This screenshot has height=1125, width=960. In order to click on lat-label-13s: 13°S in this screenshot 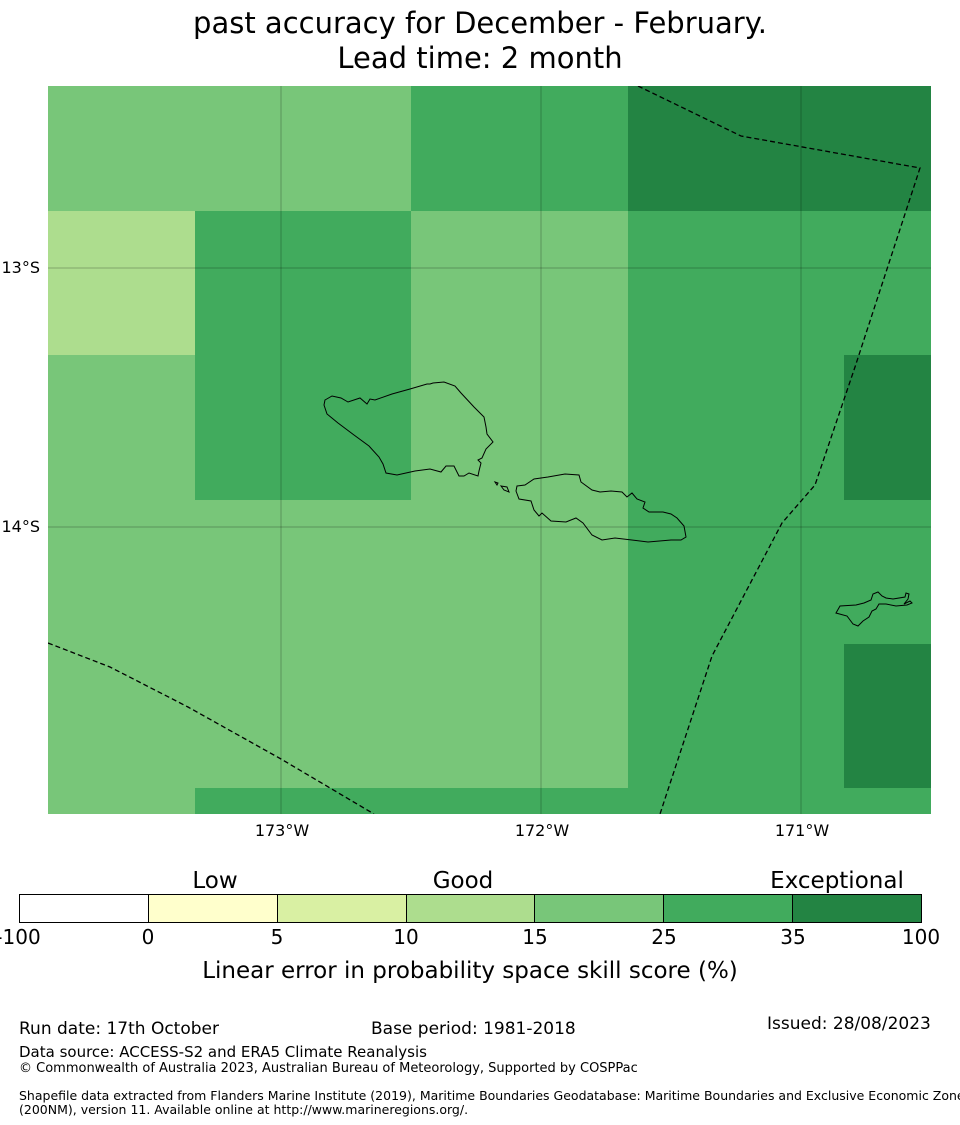, I will do `click(20, 267)`.